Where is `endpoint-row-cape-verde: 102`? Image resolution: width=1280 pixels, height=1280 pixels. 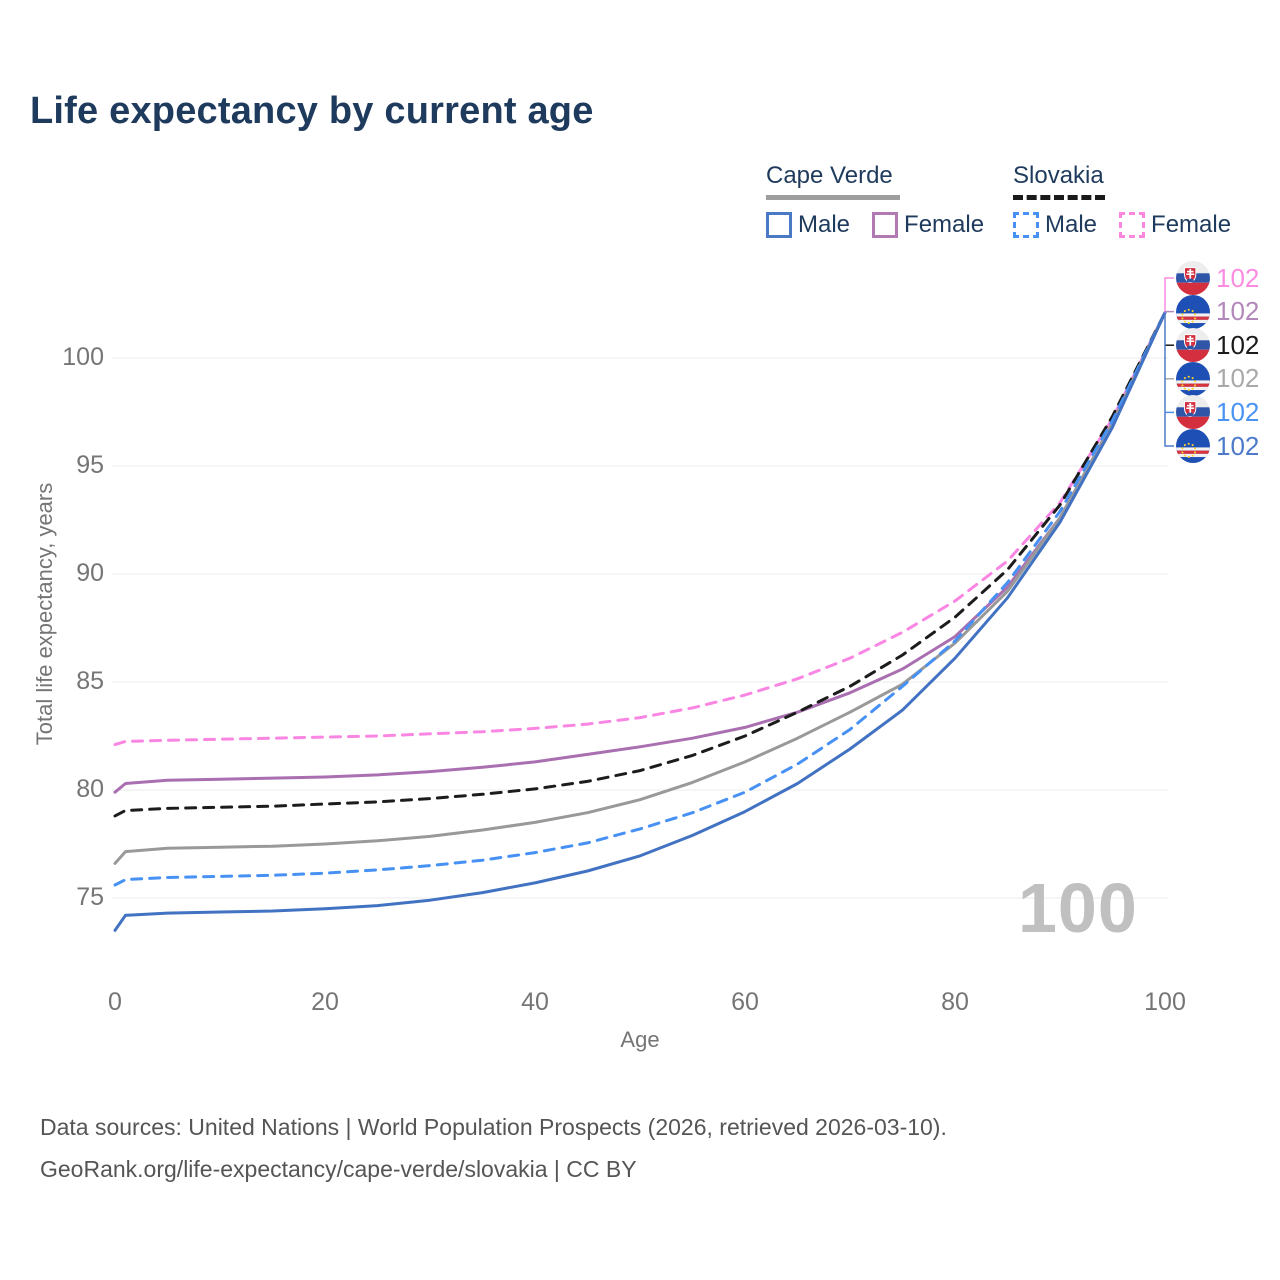
endpoint-row-cape-verde: 102 is located at coordinates (1217, 379).